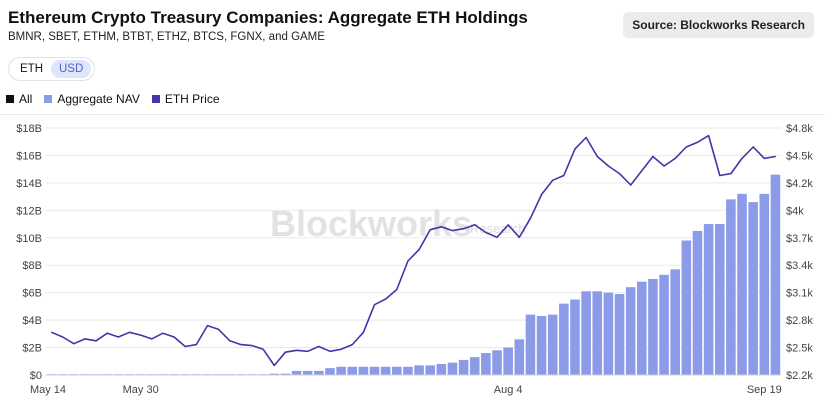 The width and height of the screenshot is (825, 411). Describe the element at coordinates (799, 184) in the screenshot. I see `y-right-tick-label: $4.2k` at that location.